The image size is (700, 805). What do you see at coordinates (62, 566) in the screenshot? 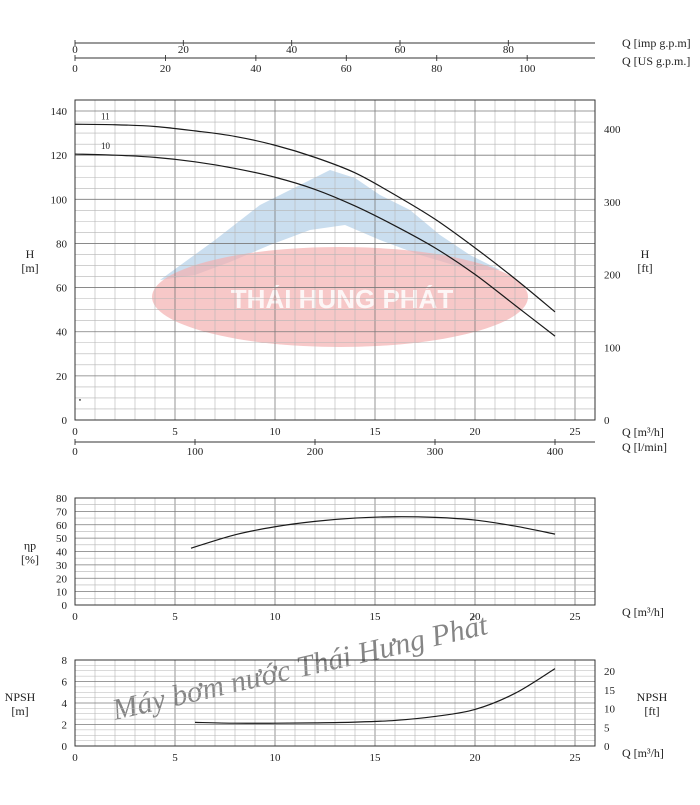
I see `y-tick-label: 30` at bounding box center [62, 566].